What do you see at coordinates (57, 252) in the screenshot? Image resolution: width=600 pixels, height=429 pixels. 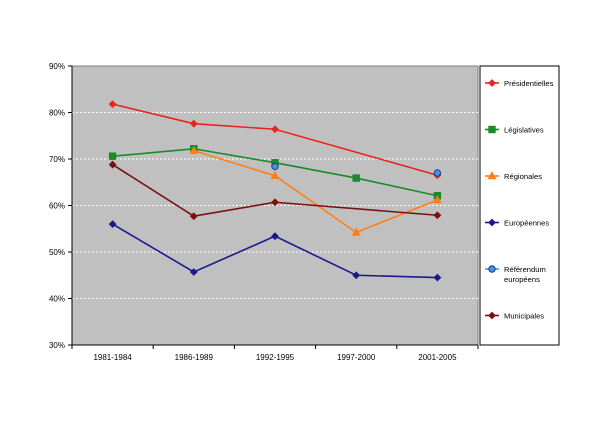 I see `y-tick-label: 50%` at bounding box center [57, 252].